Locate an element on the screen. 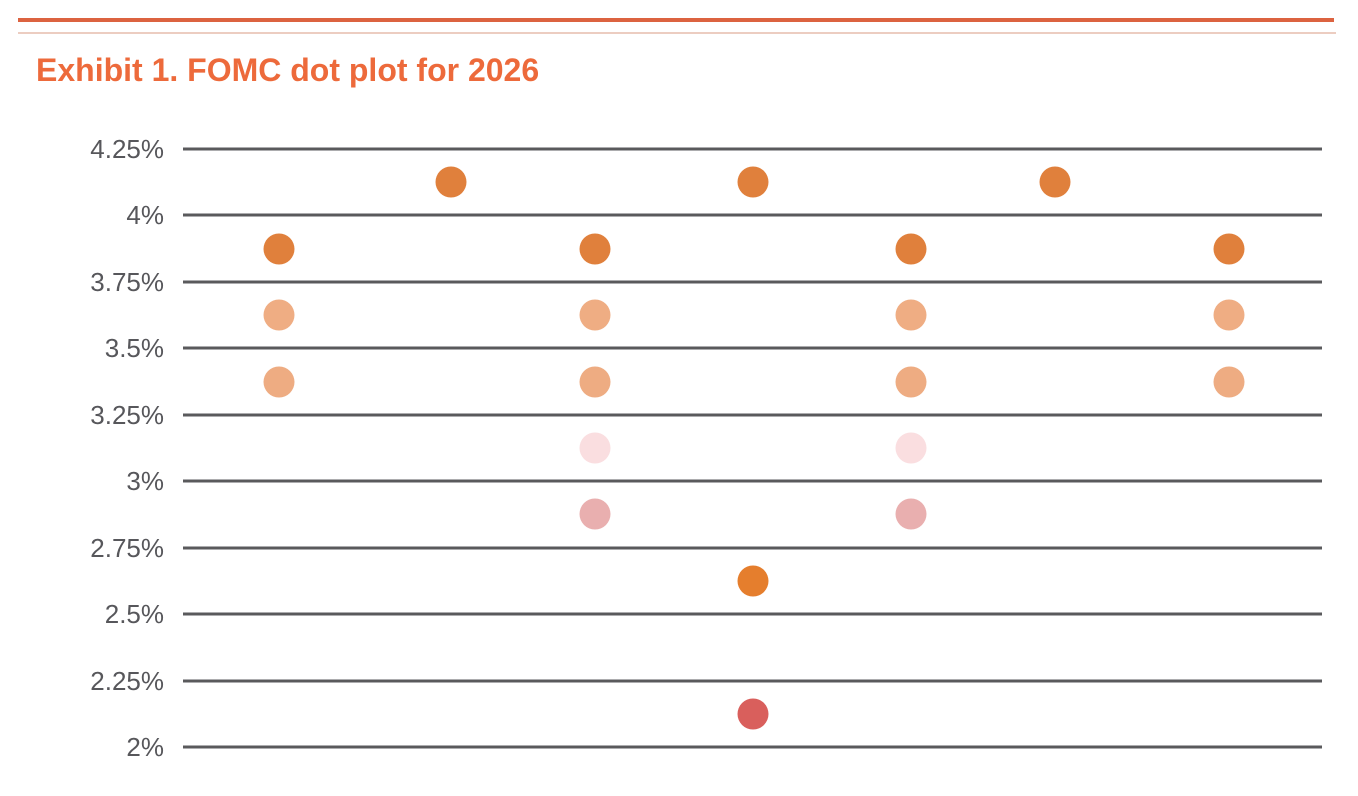 The width and height of the screenshot is (1358, 796). fomc-dot-2.625pct is located at coordinates (752, 581).